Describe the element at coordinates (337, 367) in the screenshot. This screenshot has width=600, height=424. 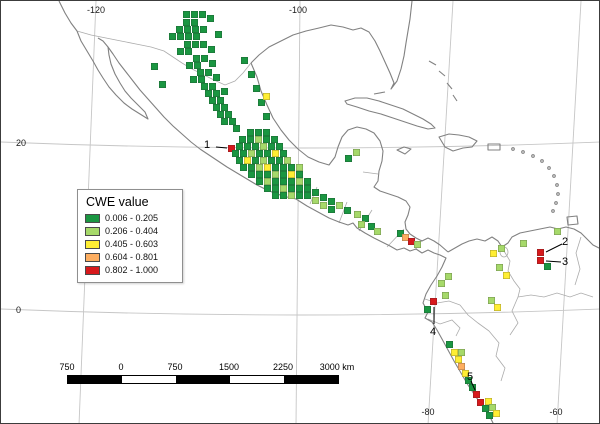
I see `scalebar-tick-label: 3000 km` at that location.